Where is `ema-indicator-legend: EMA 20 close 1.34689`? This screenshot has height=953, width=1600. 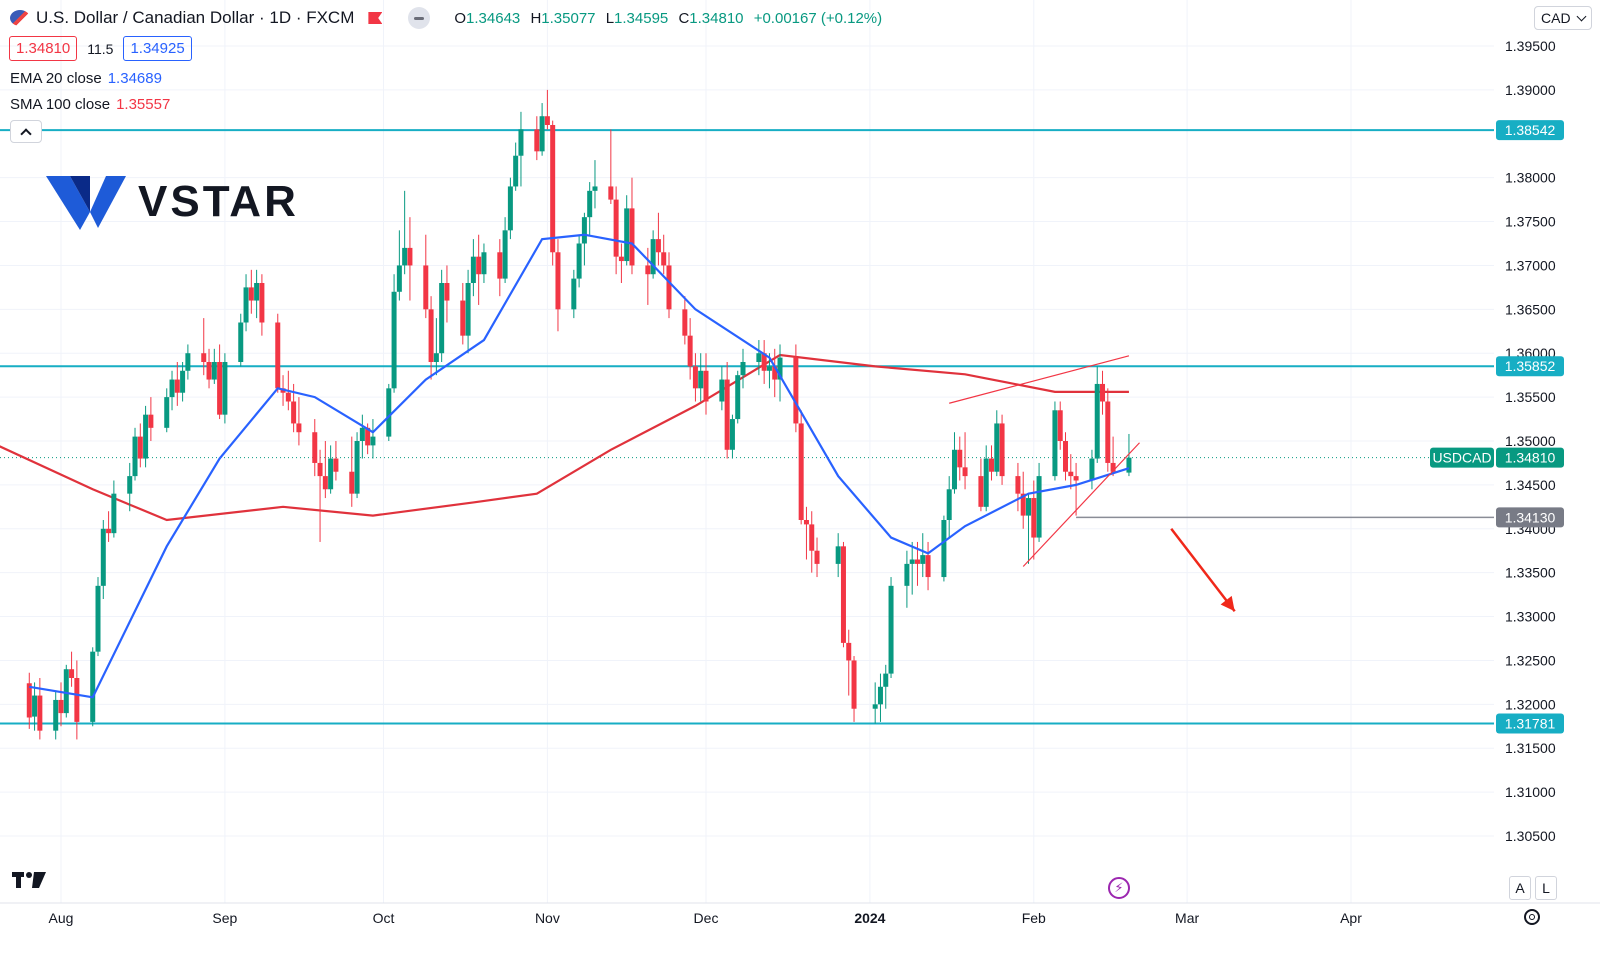
ema-indicator-legend: EMA 20 close 1.34689 is located at coordinates (86, 78).